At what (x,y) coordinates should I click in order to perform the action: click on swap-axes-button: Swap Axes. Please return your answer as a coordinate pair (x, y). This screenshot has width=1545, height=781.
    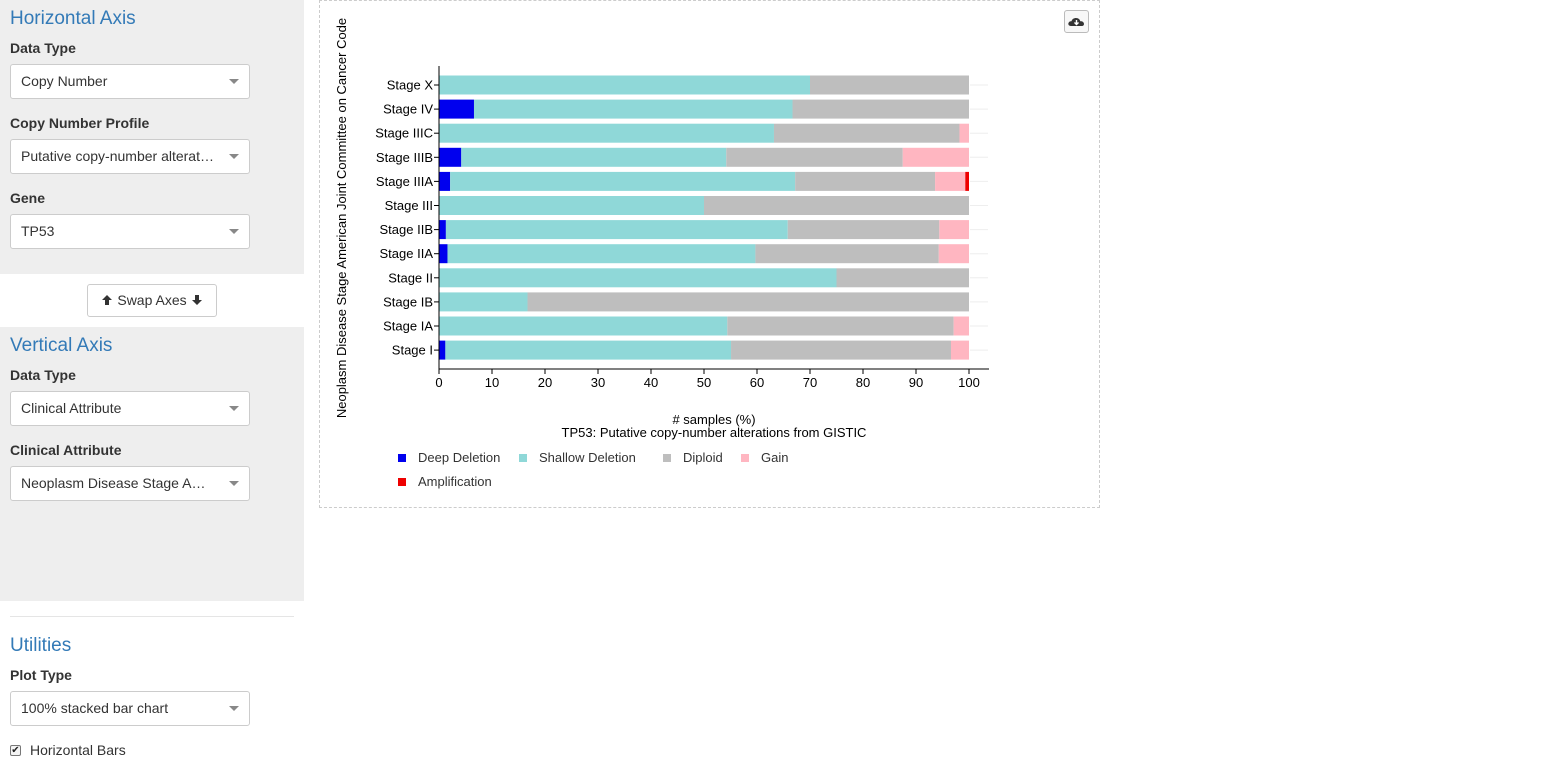
    Looking at the image, I should click on (152, 300).